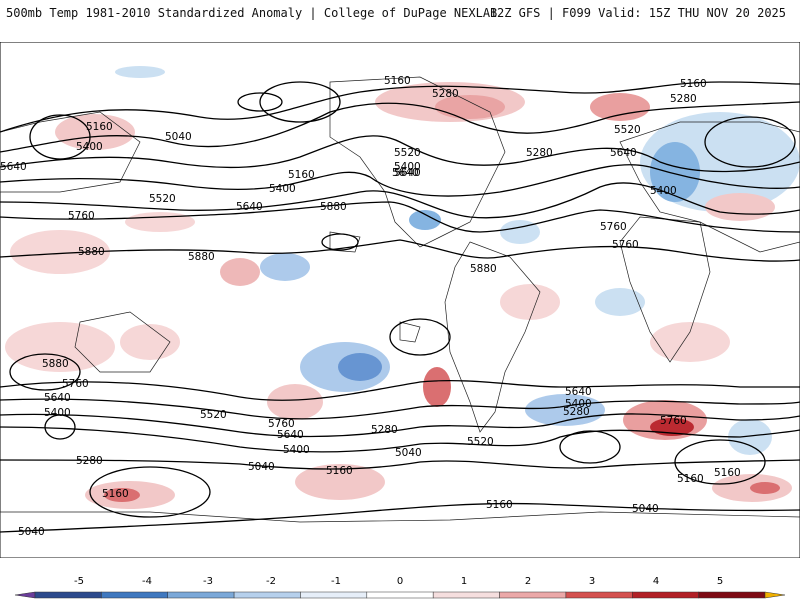  Describe the element at coordinates (720, 581) in the screenshot. I see `colorbar-tick: 5` at that location.